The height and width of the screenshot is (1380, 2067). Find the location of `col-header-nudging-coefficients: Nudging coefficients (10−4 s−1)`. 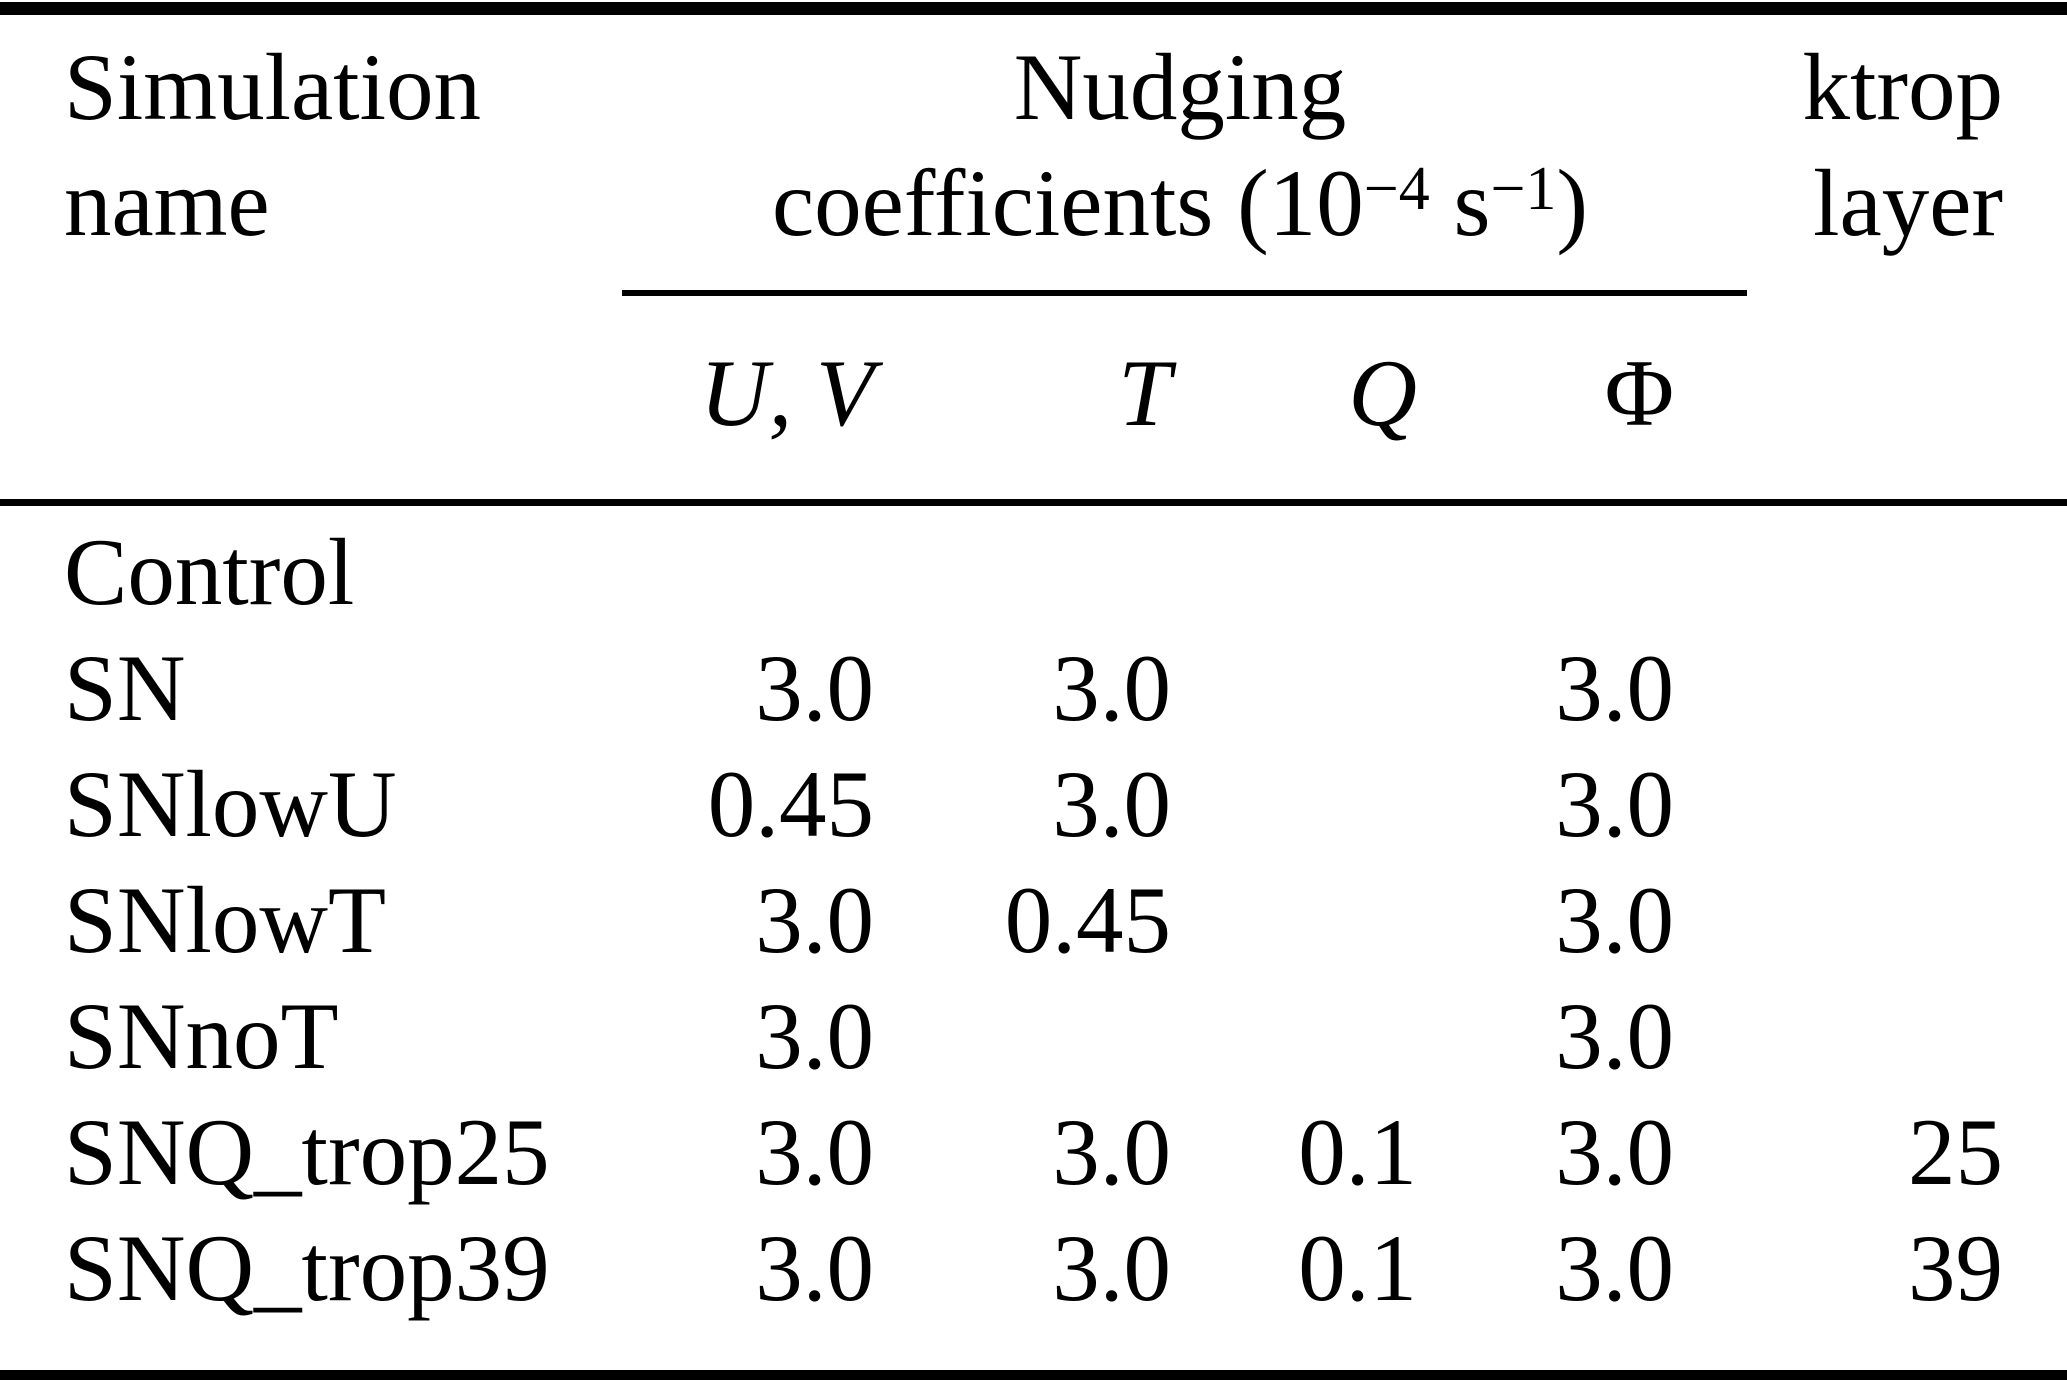

col-header-nudging-coefficients: Nudging coefficients (10−4 s−1) is located at coordinates (1137, 149).